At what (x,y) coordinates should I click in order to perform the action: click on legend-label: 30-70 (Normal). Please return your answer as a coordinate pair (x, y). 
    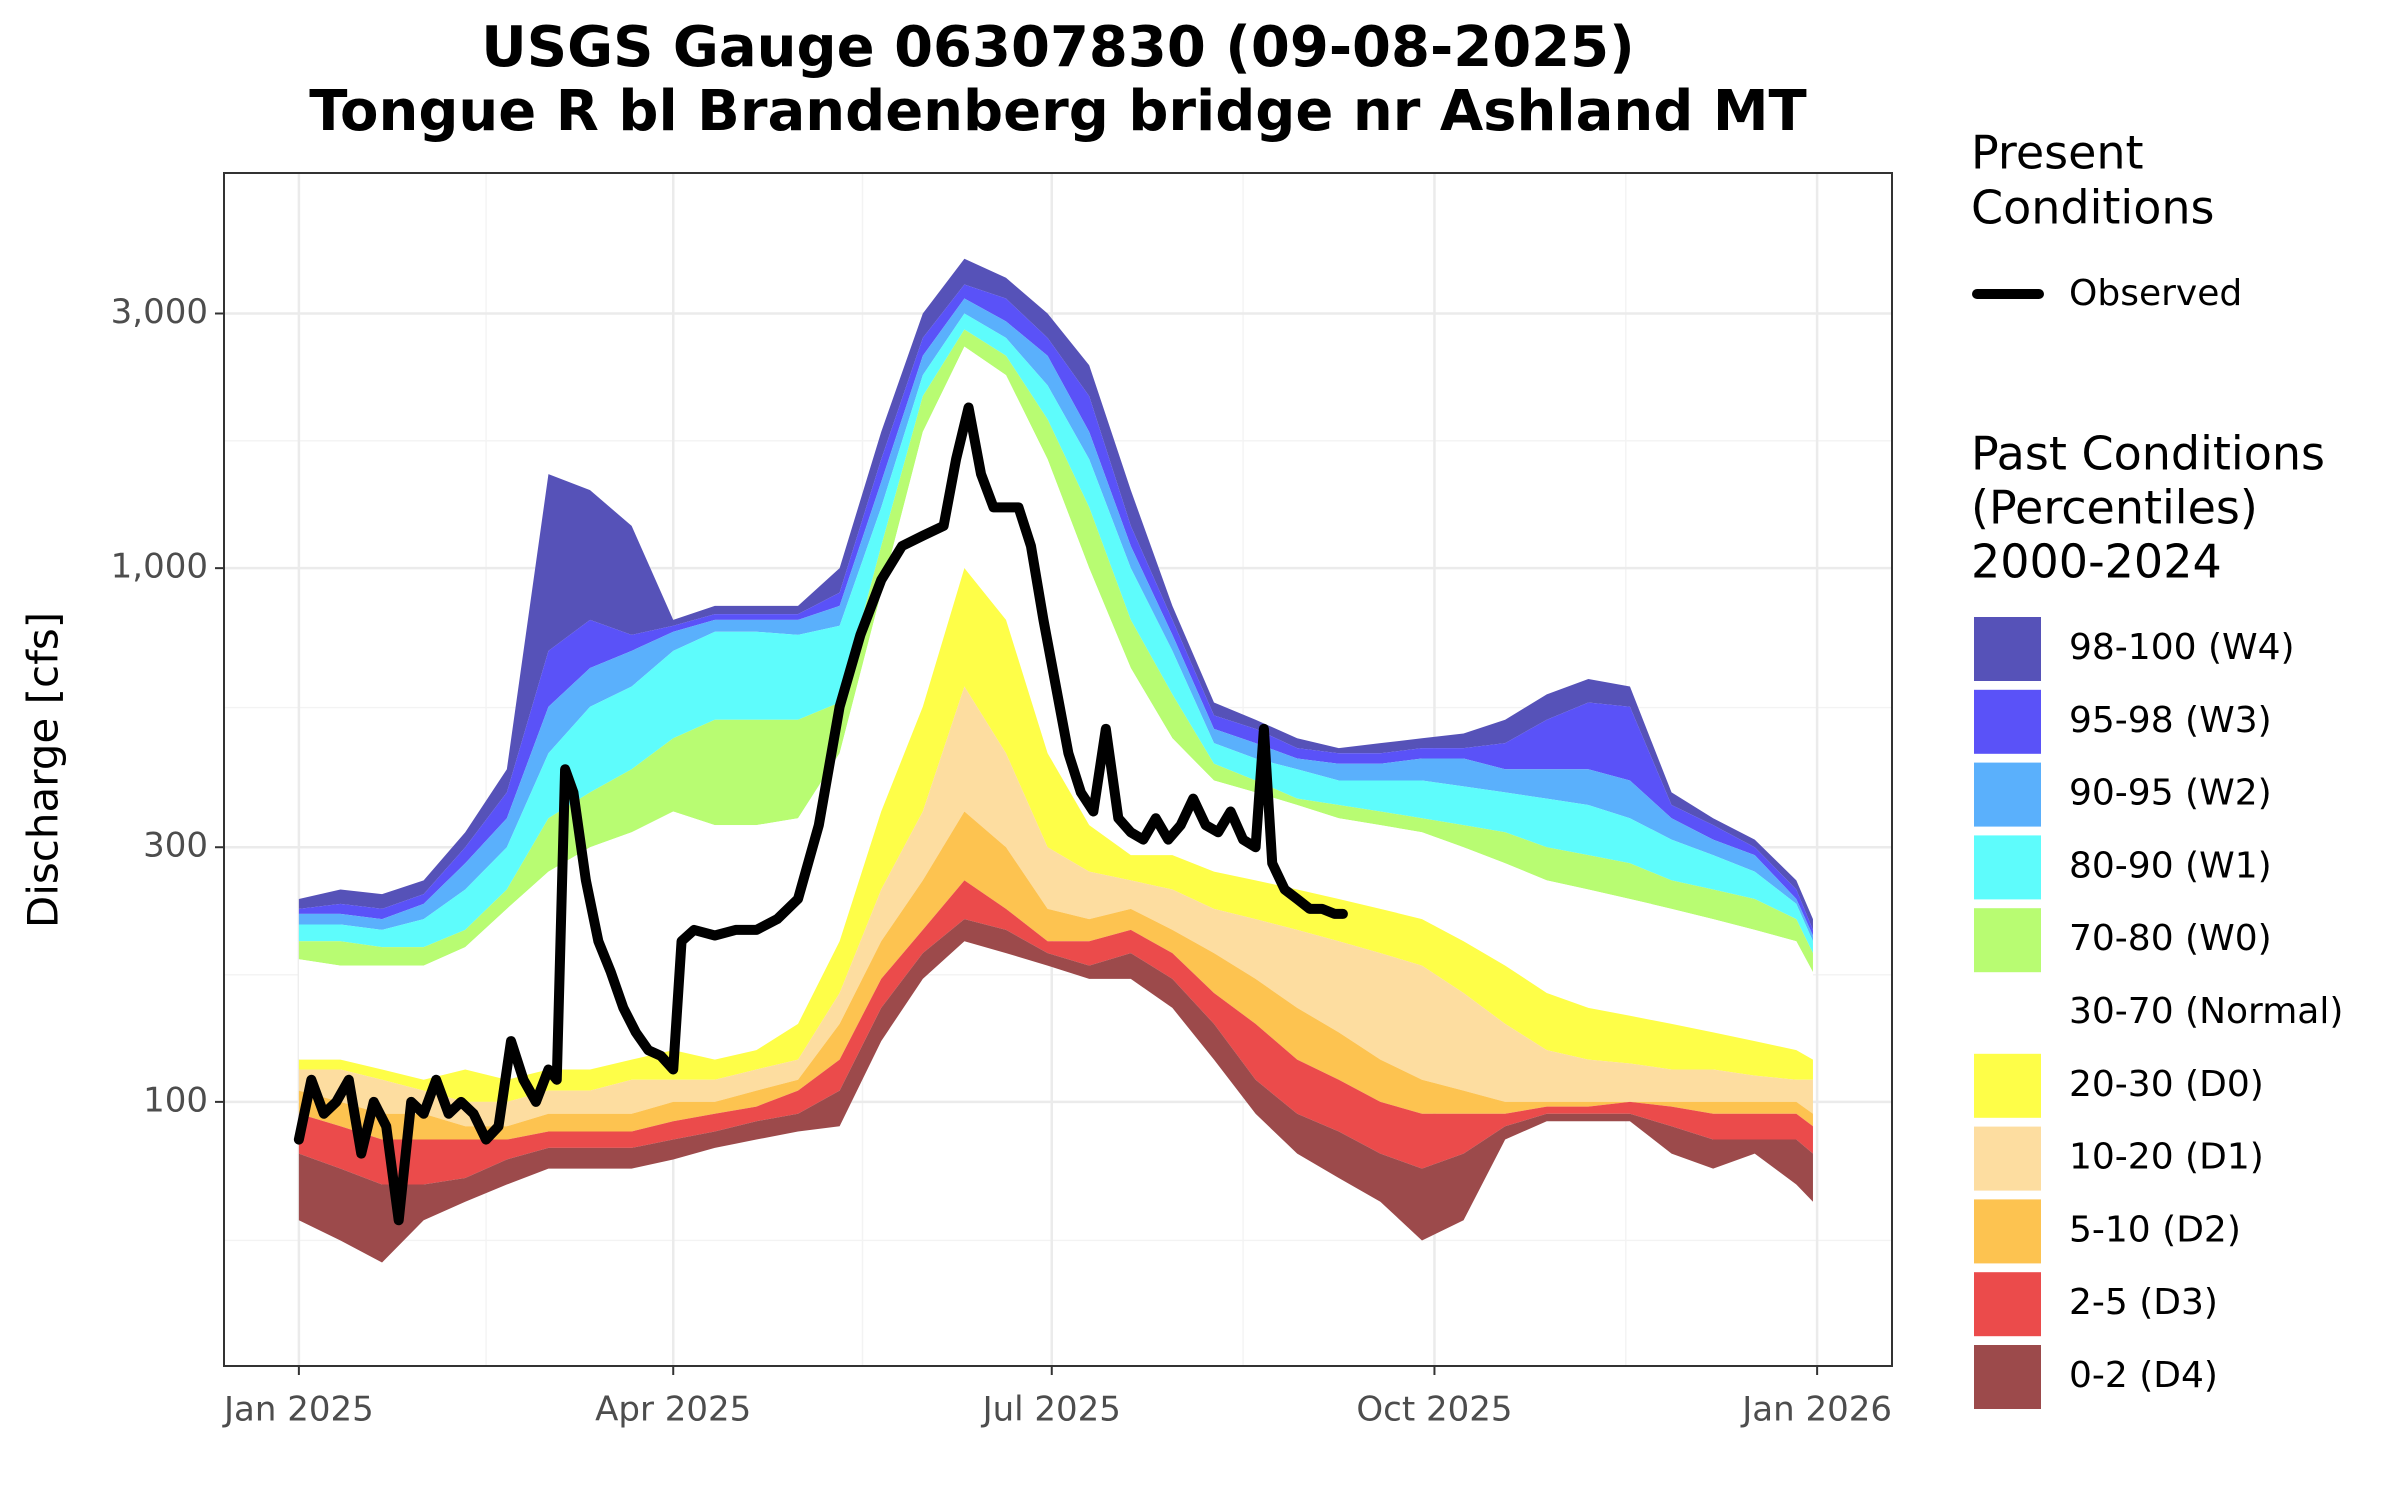
    Looking at the image, I should click on (2206, 1011).